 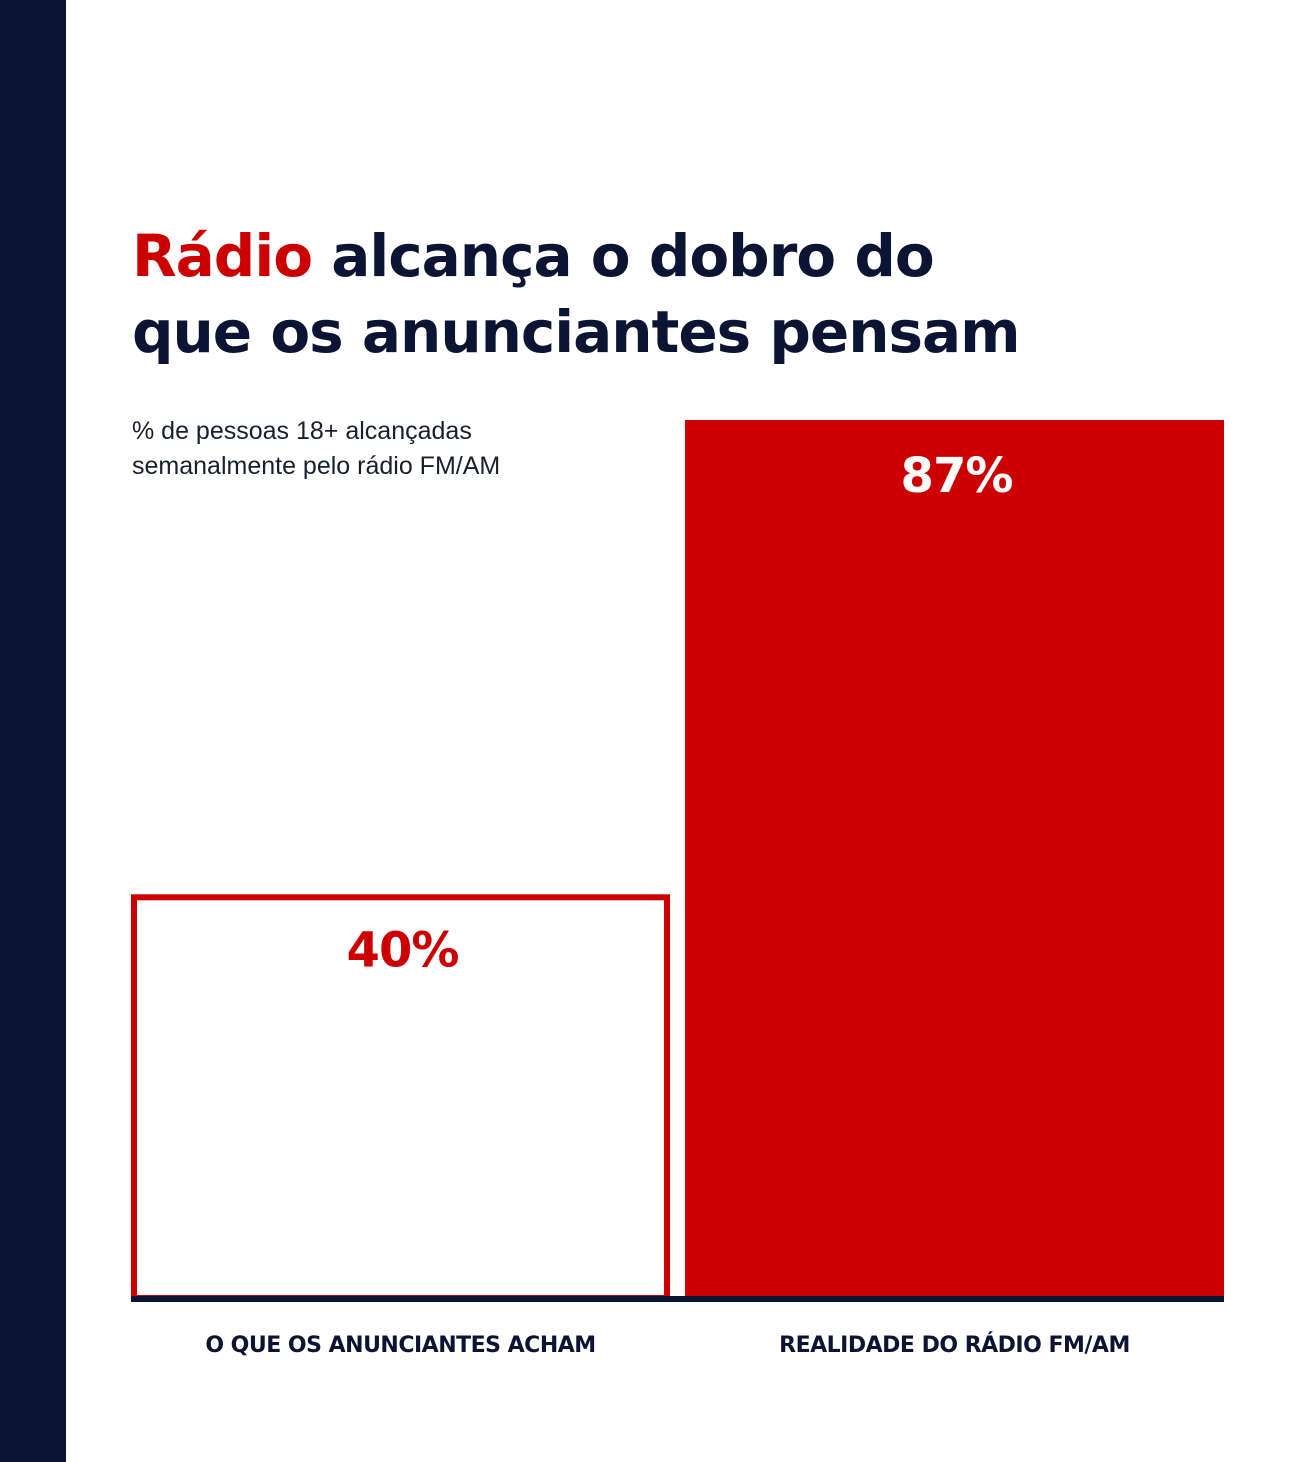 What do you see at coordinates (623, 256) in the screenshot?
I see `title-rest: alcança o dobro do` at bounding box center [623, 256].